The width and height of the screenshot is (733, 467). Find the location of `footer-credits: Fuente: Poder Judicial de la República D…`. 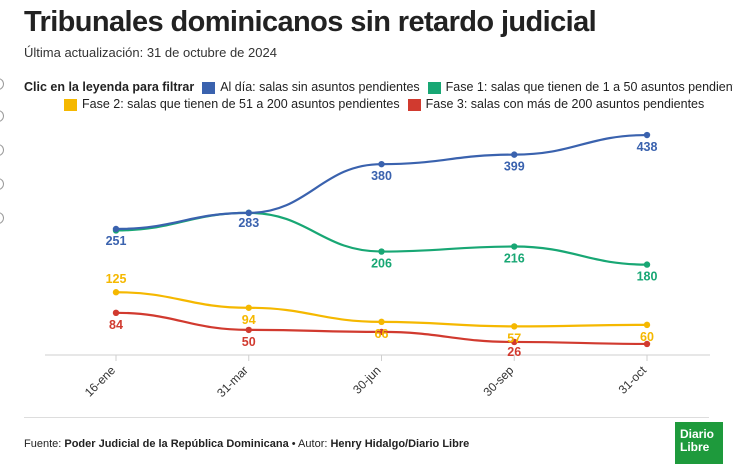

footer-credits: Fuente: Poder Judicial de la República D… is located at coordinates (246, 444).